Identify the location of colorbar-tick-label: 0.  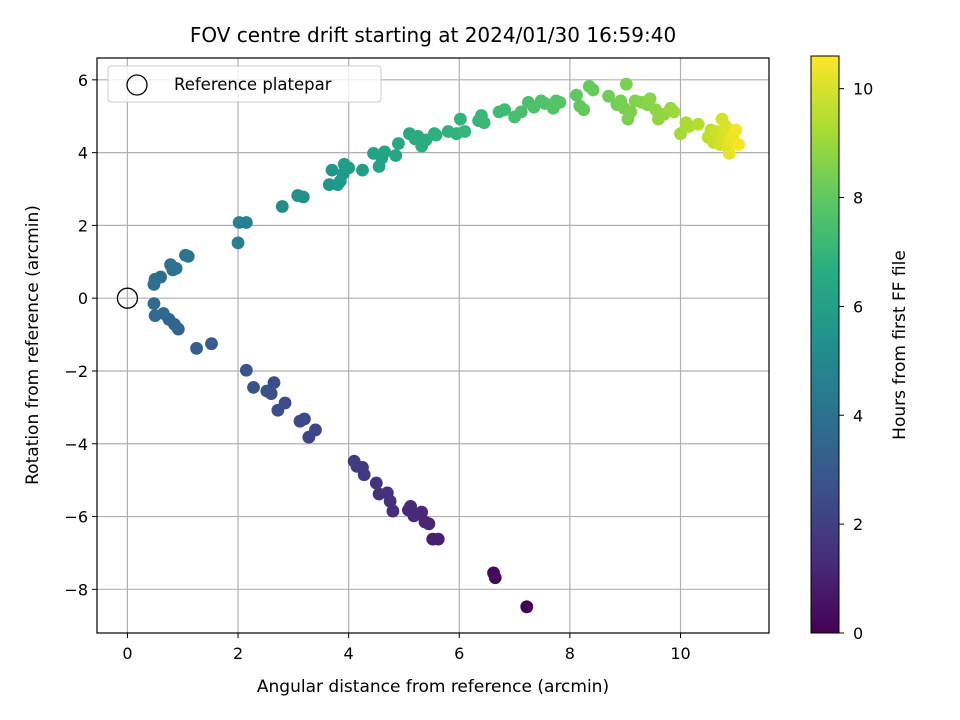
(858, 633).